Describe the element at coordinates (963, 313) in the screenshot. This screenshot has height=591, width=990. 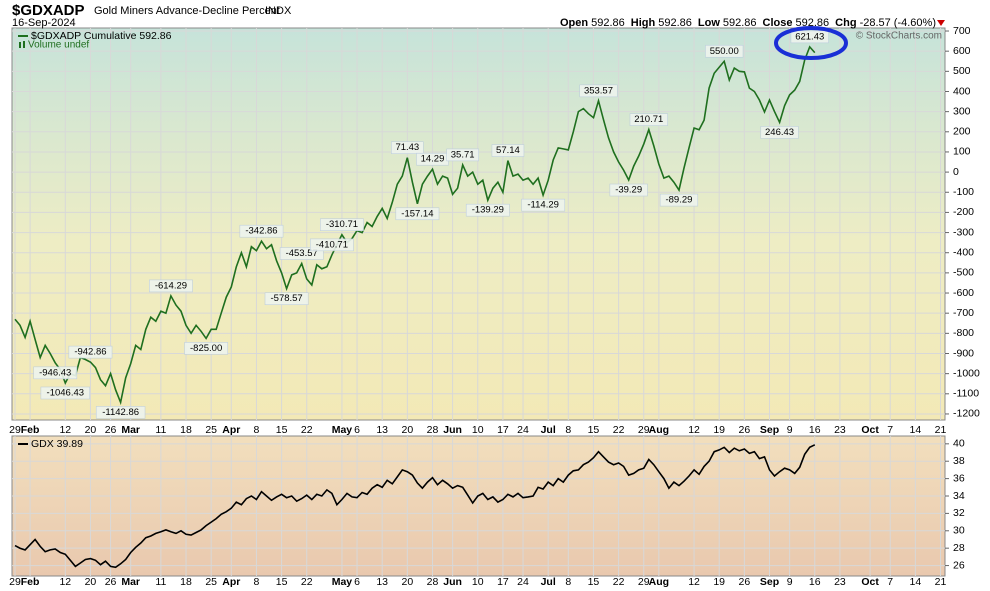
I see `y-tick-label: -700` at that location.